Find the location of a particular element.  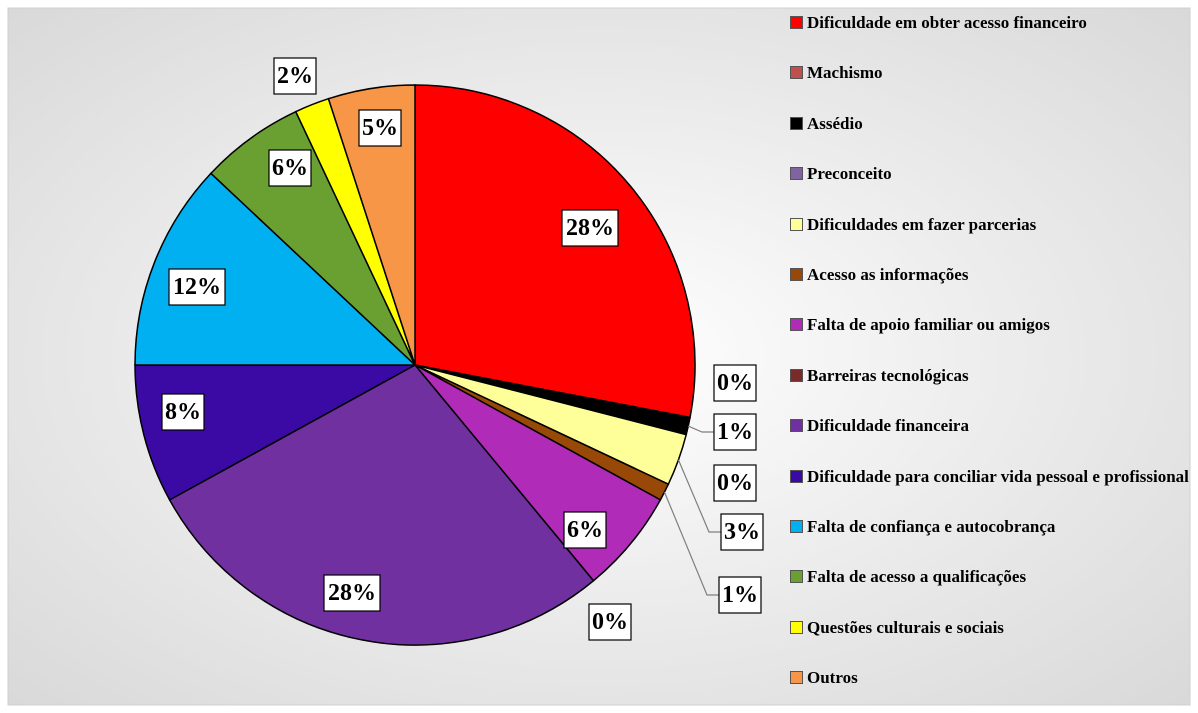

data-label: 8% is located at coordinates (183, 412).